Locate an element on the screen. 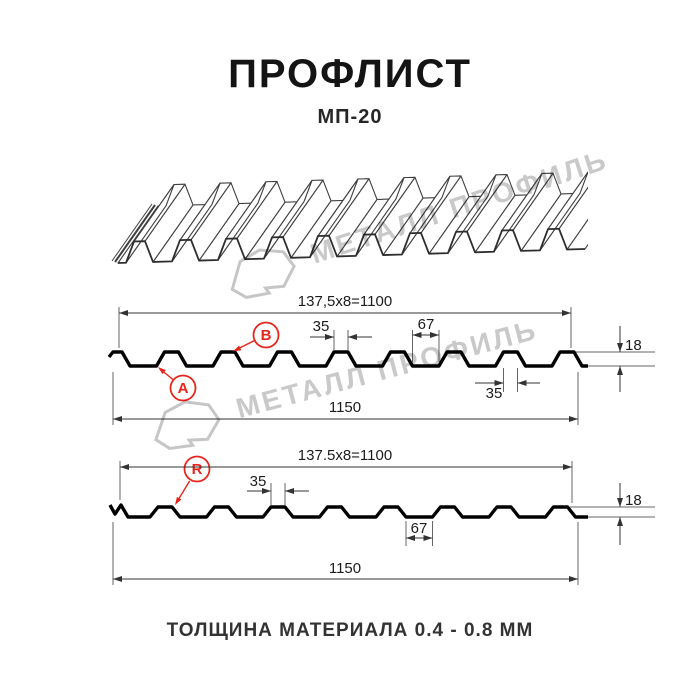 Image resolution: width=700 pixels, height=700 pixels. dim-valley-width-r: 67 is located at coordinates (419, 528).